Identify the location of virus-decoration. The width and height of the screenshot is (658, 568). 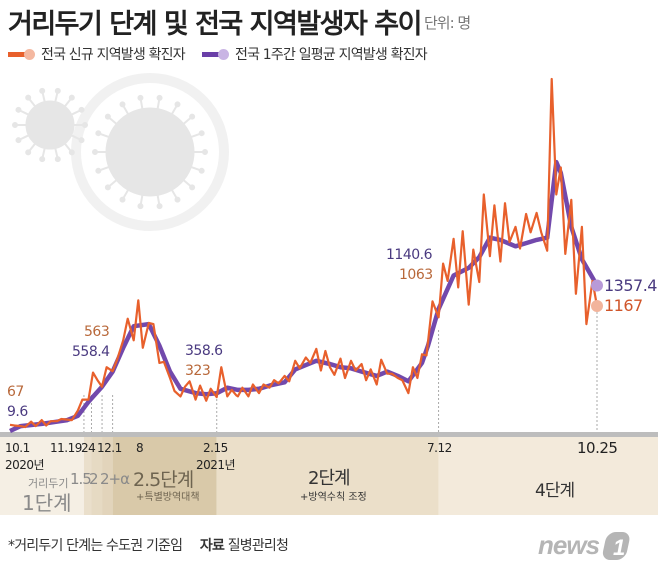
(120, 152).